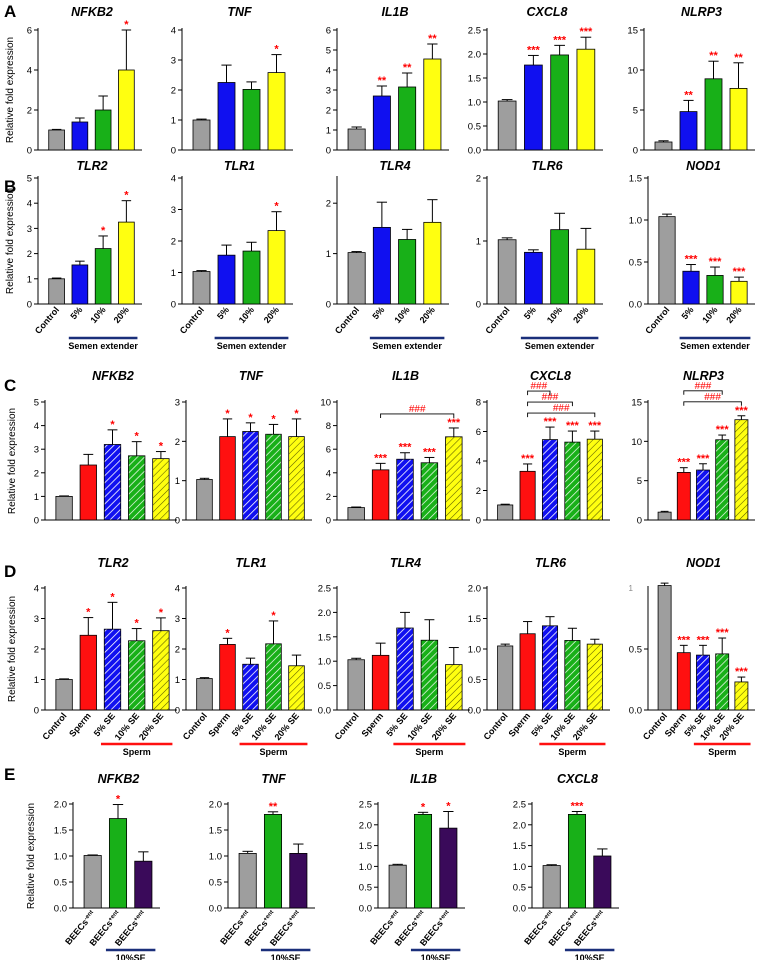  What do you see at coordinates (9, 774) in the screenshot?
I see `panel-letter-e: E` at bounding box center [9, 774].